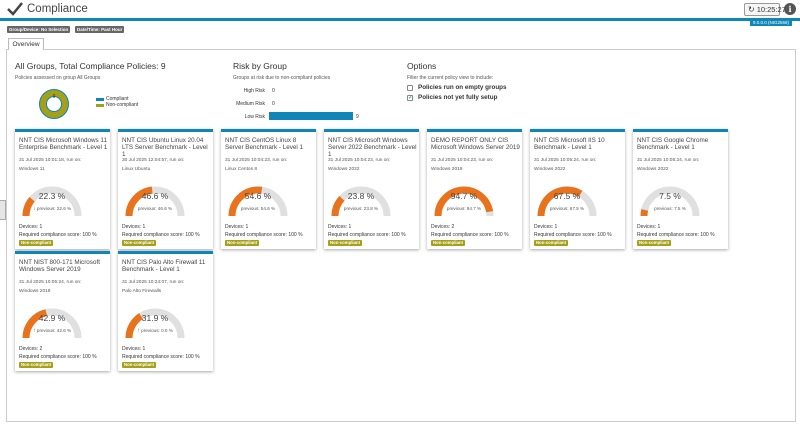 The height and width of the screenshot is (425, 800). Describe the element at coordinates (410, 88) in the screenshot. I see `empty-groups-checkbox` at that location.